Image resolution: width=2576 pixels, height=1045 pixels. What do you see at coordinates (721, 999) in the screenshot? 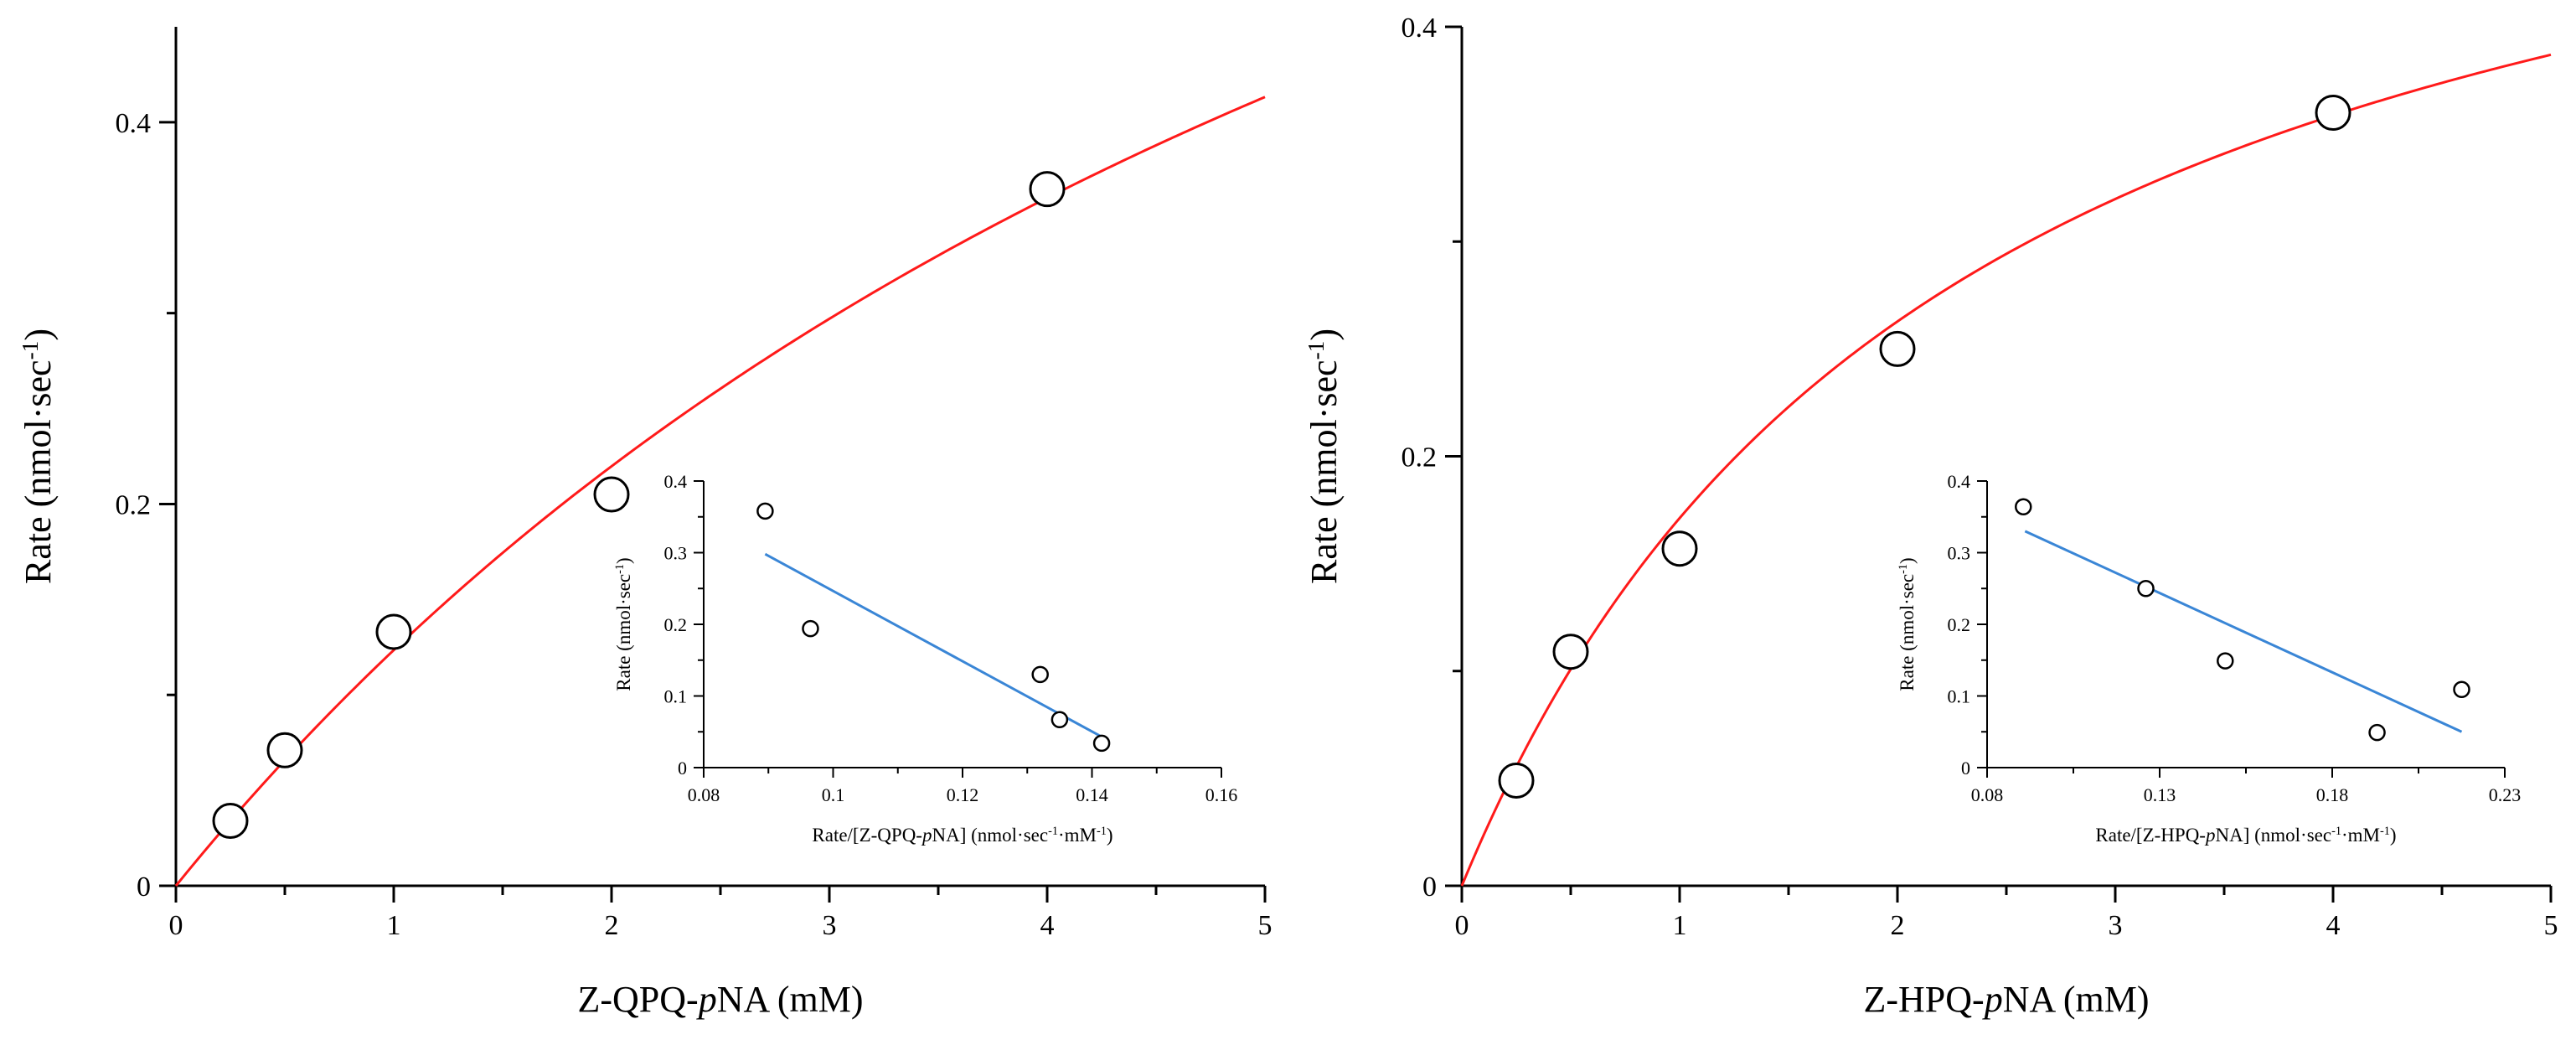
I see `x-axis-title: Z-QPQ-pNA (mM)` at bounding box center [721, 999].